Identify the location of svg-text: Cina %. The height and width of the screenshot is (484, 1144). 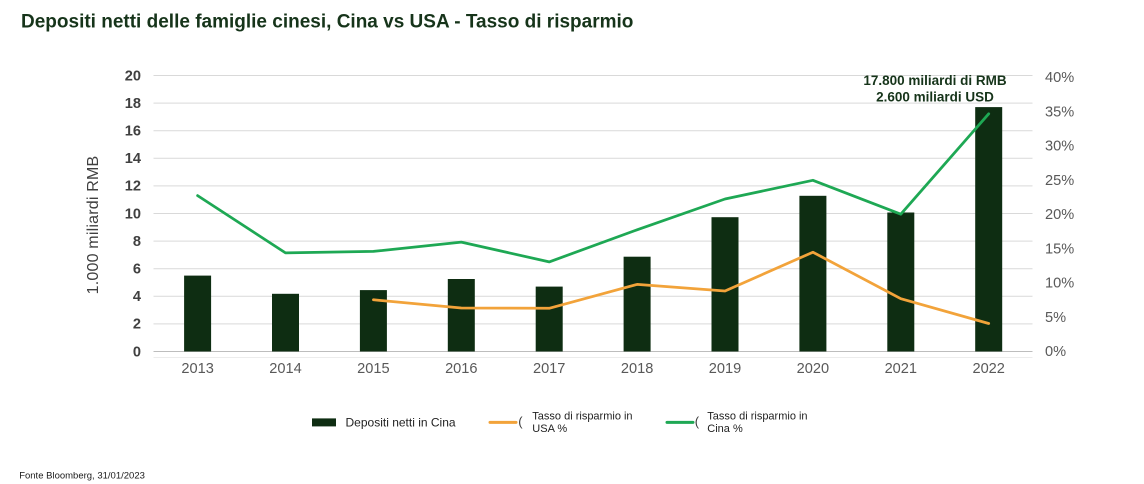
(725, 429).